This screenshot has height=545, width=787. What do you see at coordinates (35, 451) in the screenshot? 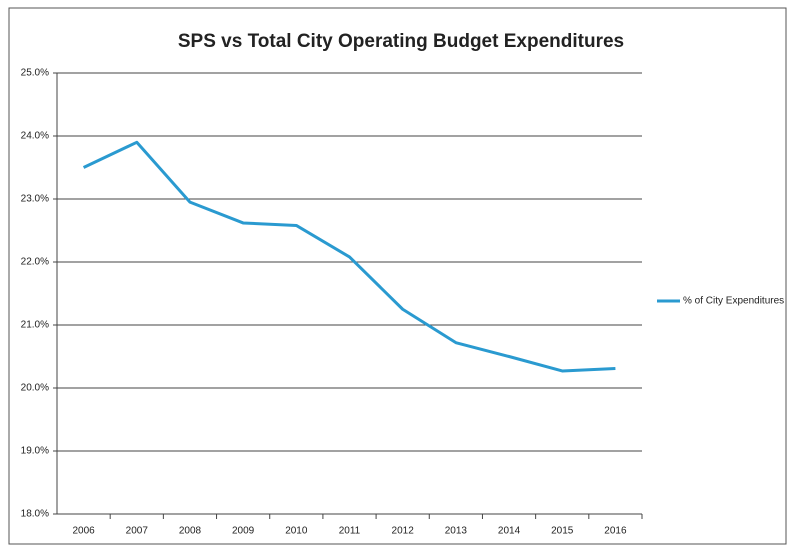
I see `y-tick-label: 19.0%` at bounding box center [35, 451].